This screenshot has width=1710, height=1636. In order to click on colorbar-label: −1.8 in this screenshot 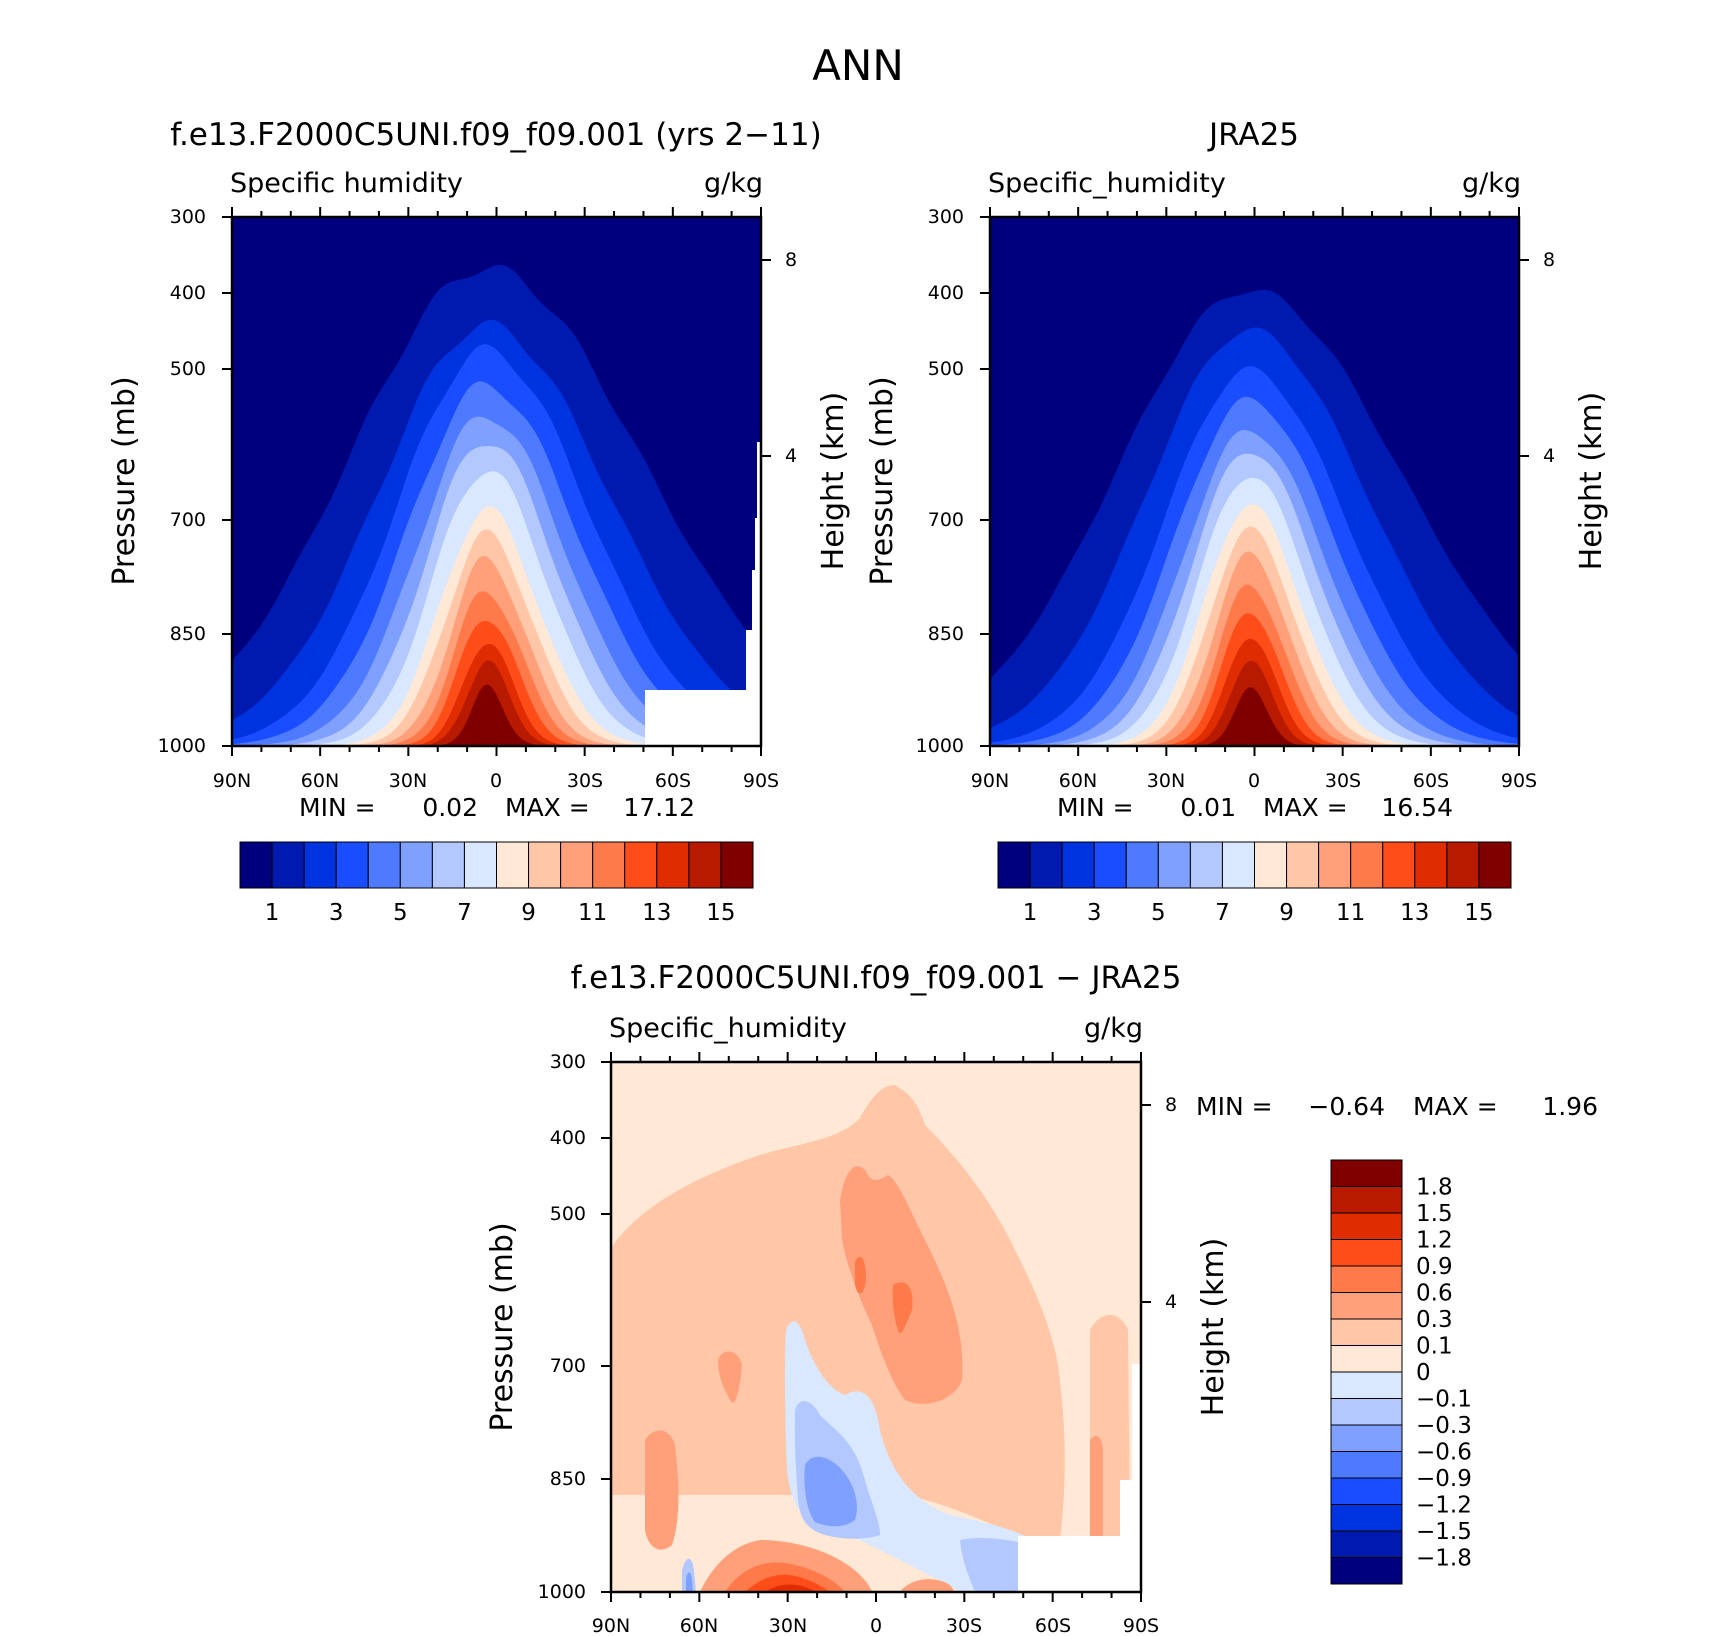, I will do `click(1444, 1559)`.